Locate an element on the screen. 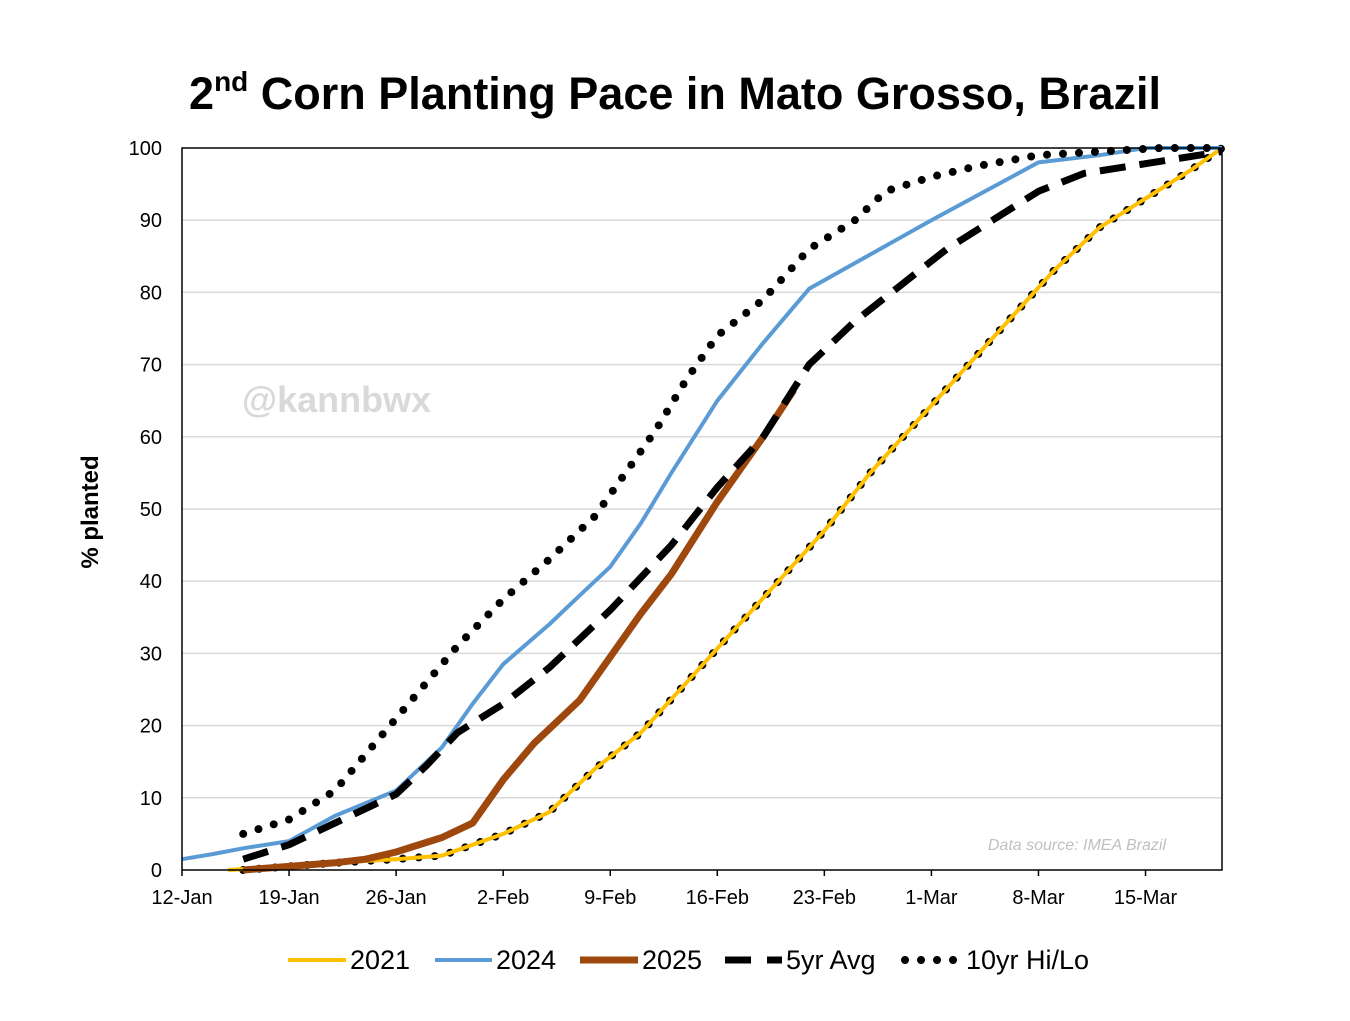 The image size is (1350, 1021). y-tick-label: 100 is located at coordinates (145, 149).